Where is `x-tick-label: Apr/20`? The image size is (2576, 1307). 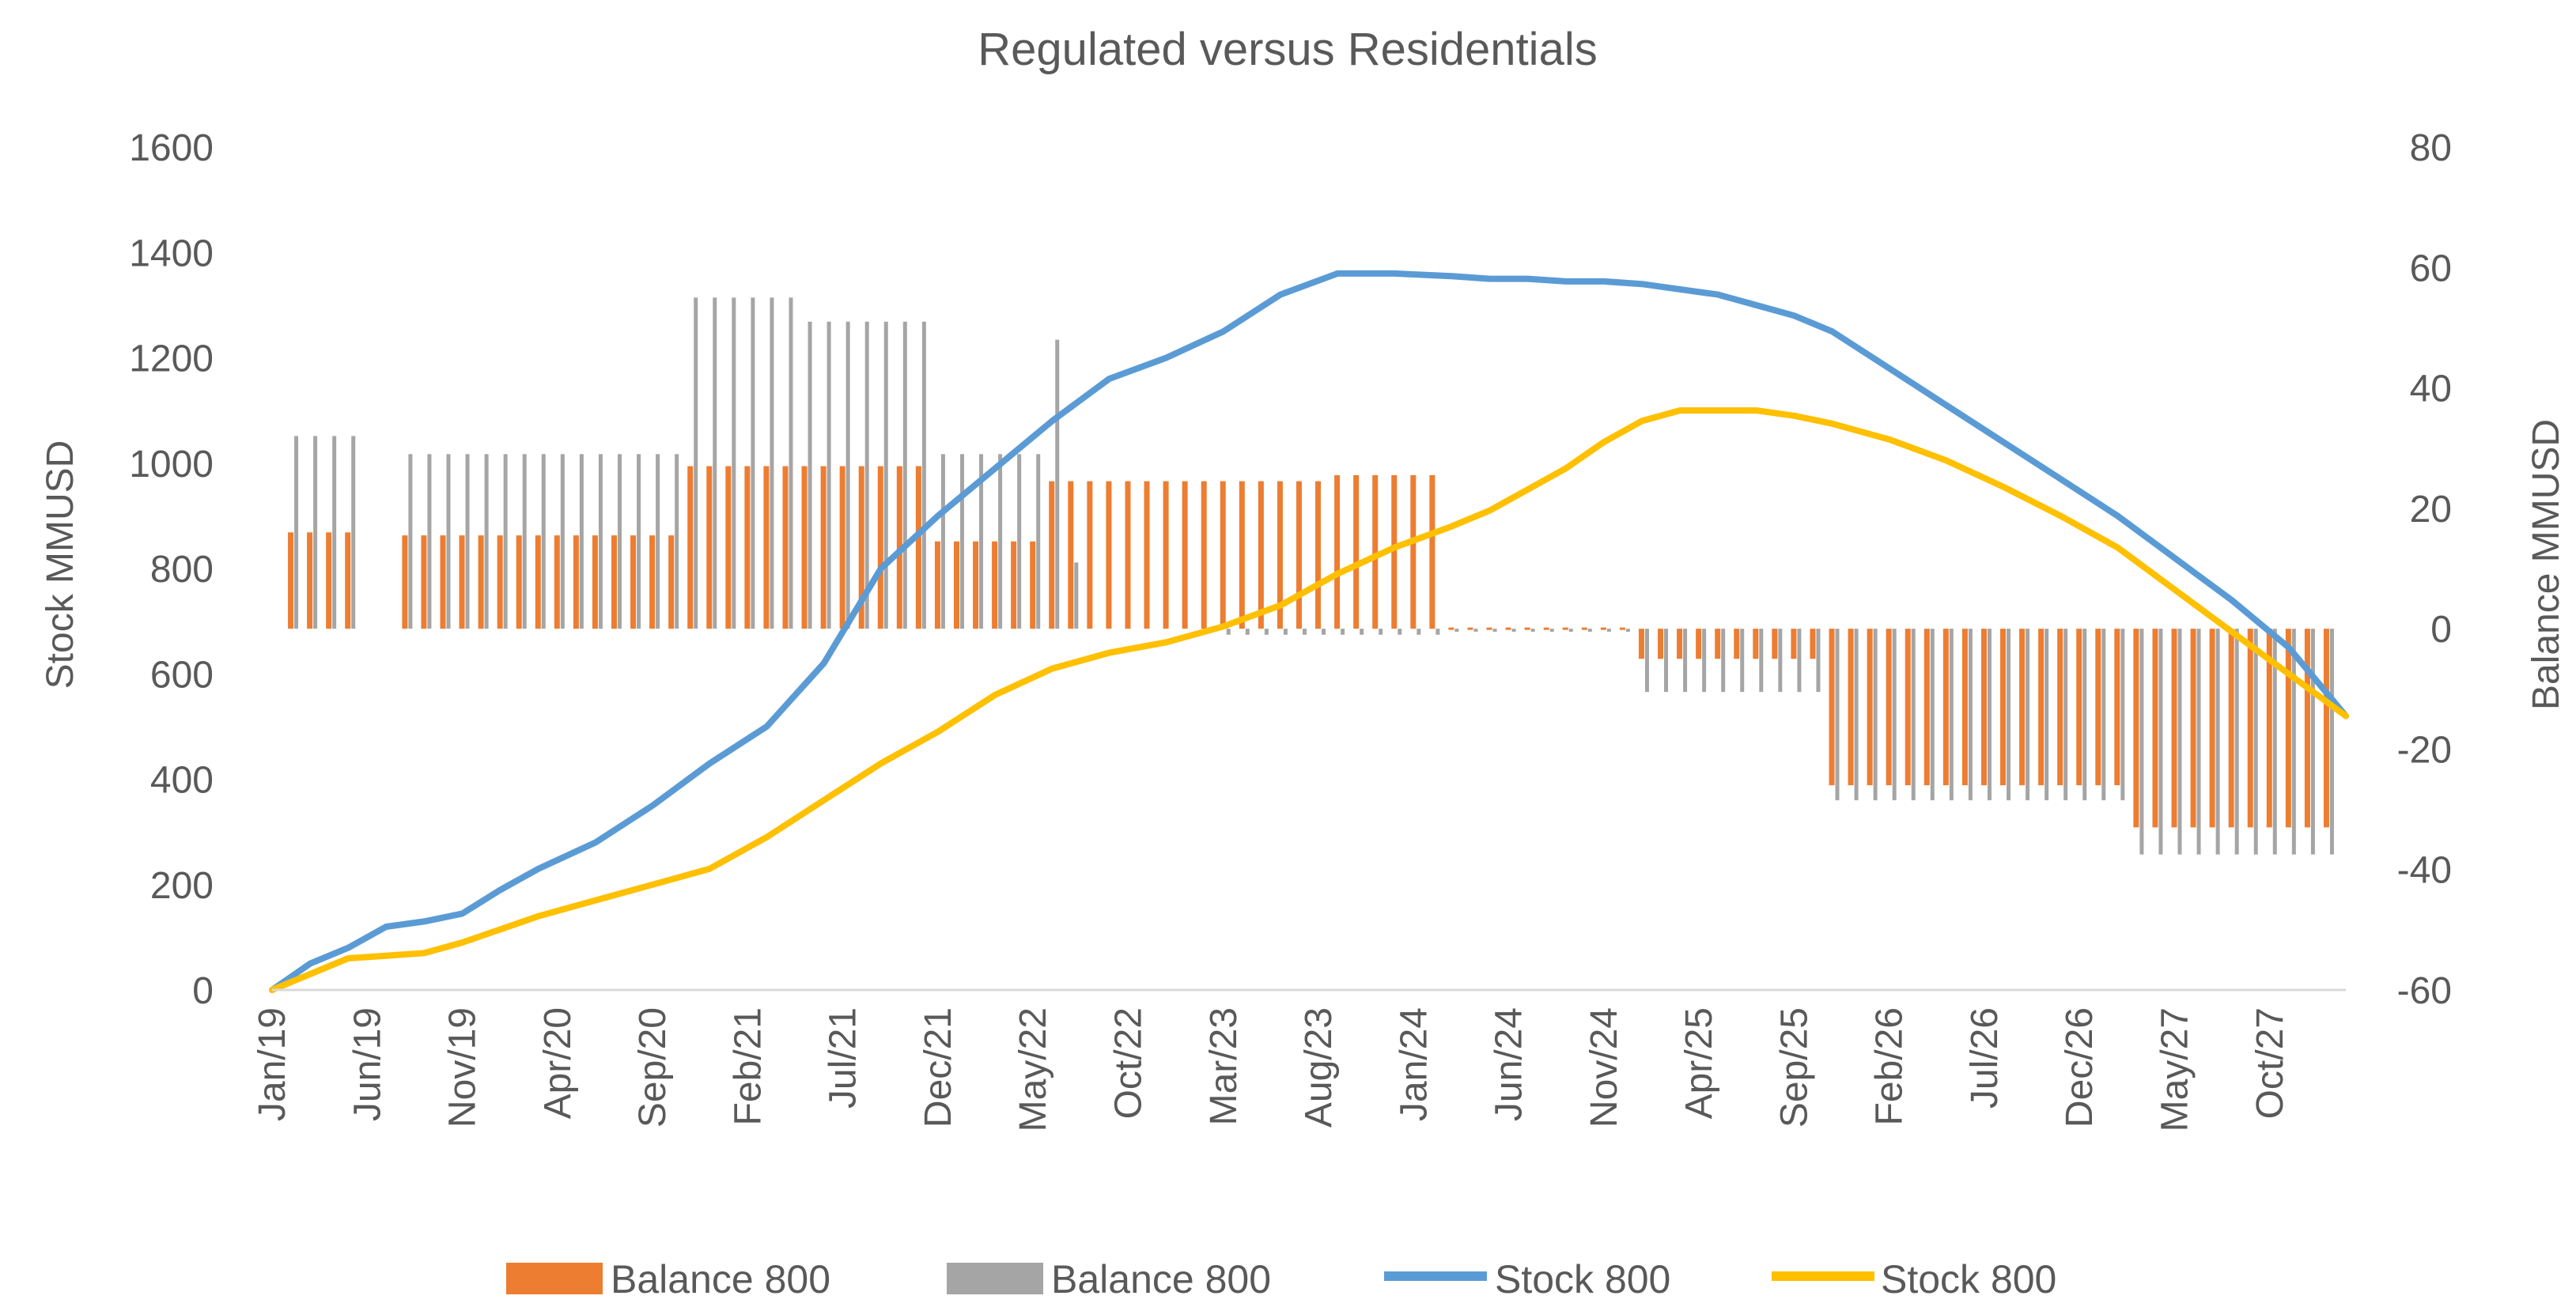
x-tick-label: Apr/20 is located at coordinates (558, 1063).